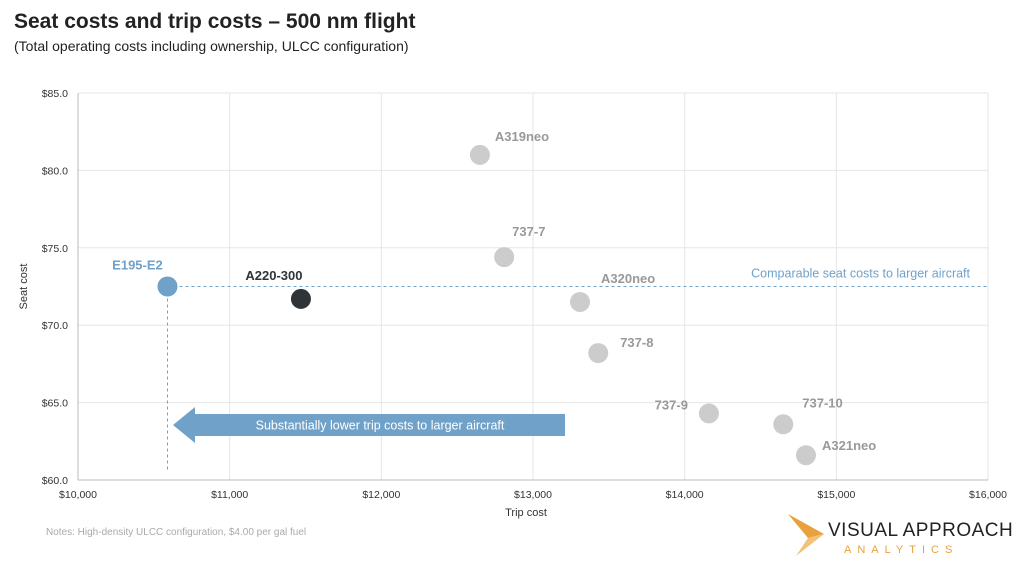 The width and height of the screenshot is (1024, 576). Describe the element at coordinates (528, 231) in the screenshot. I see `data-point-label: 737-7` at that location.